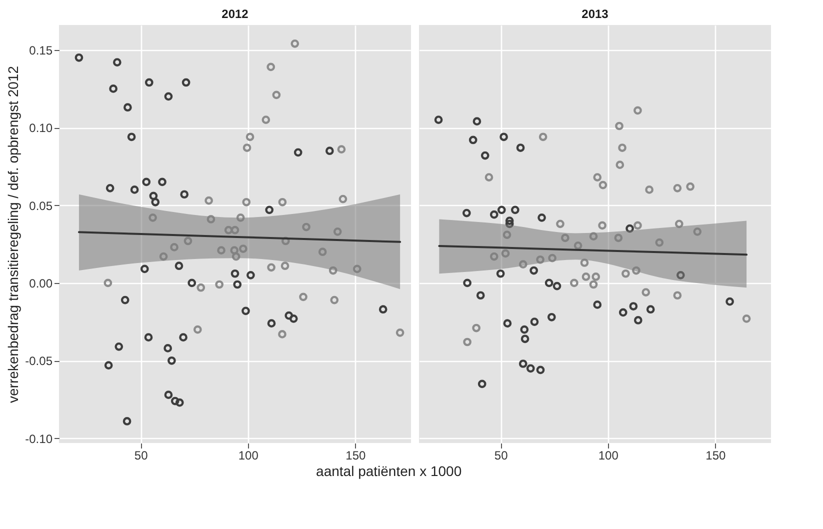 The image size is (823, 529). What do you see at coordinates (39, 439) in the screenshot?
I see `y-tick-label: -0.10` at bounding box center [39, 439].